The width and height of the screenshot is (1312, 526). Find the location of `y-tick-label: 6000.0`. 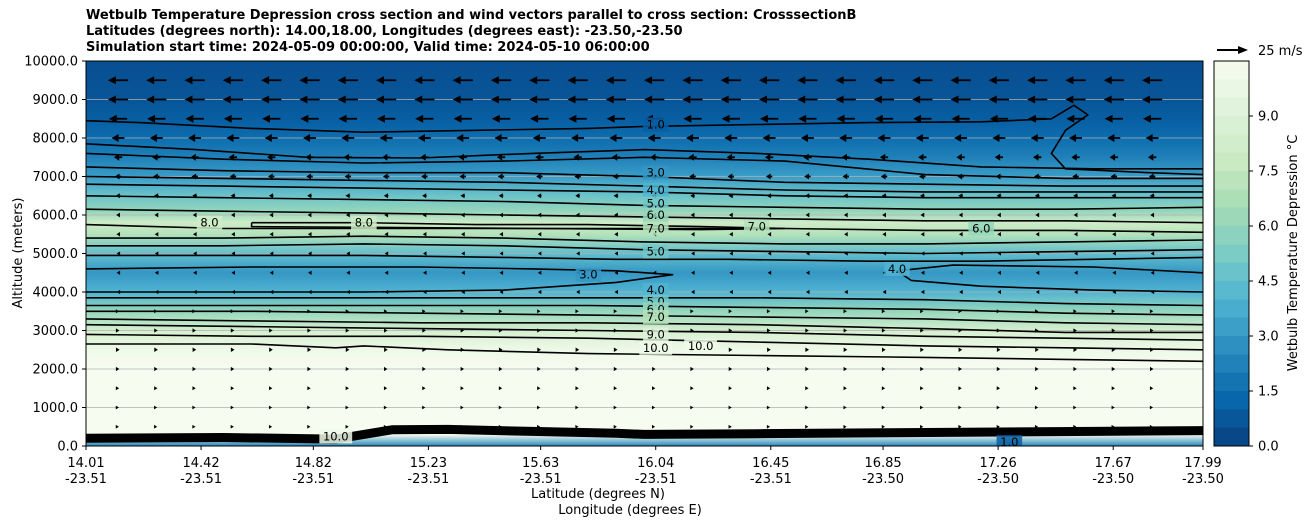

y-tick-label: 6000.0 is located at coordinates (56, 216).